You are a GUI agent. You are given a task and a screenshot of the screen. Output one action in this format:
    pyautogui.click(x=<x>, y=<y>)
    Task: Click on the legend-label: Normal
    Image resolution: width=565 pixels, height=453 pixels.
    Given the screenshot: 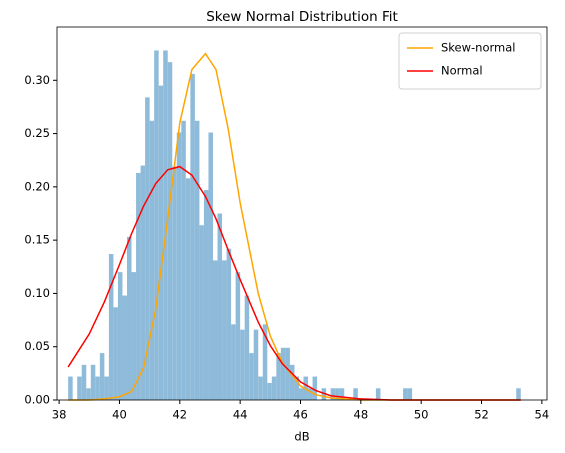 What is the action you would take?
    pyautogui.click(x=462, y=71)
    